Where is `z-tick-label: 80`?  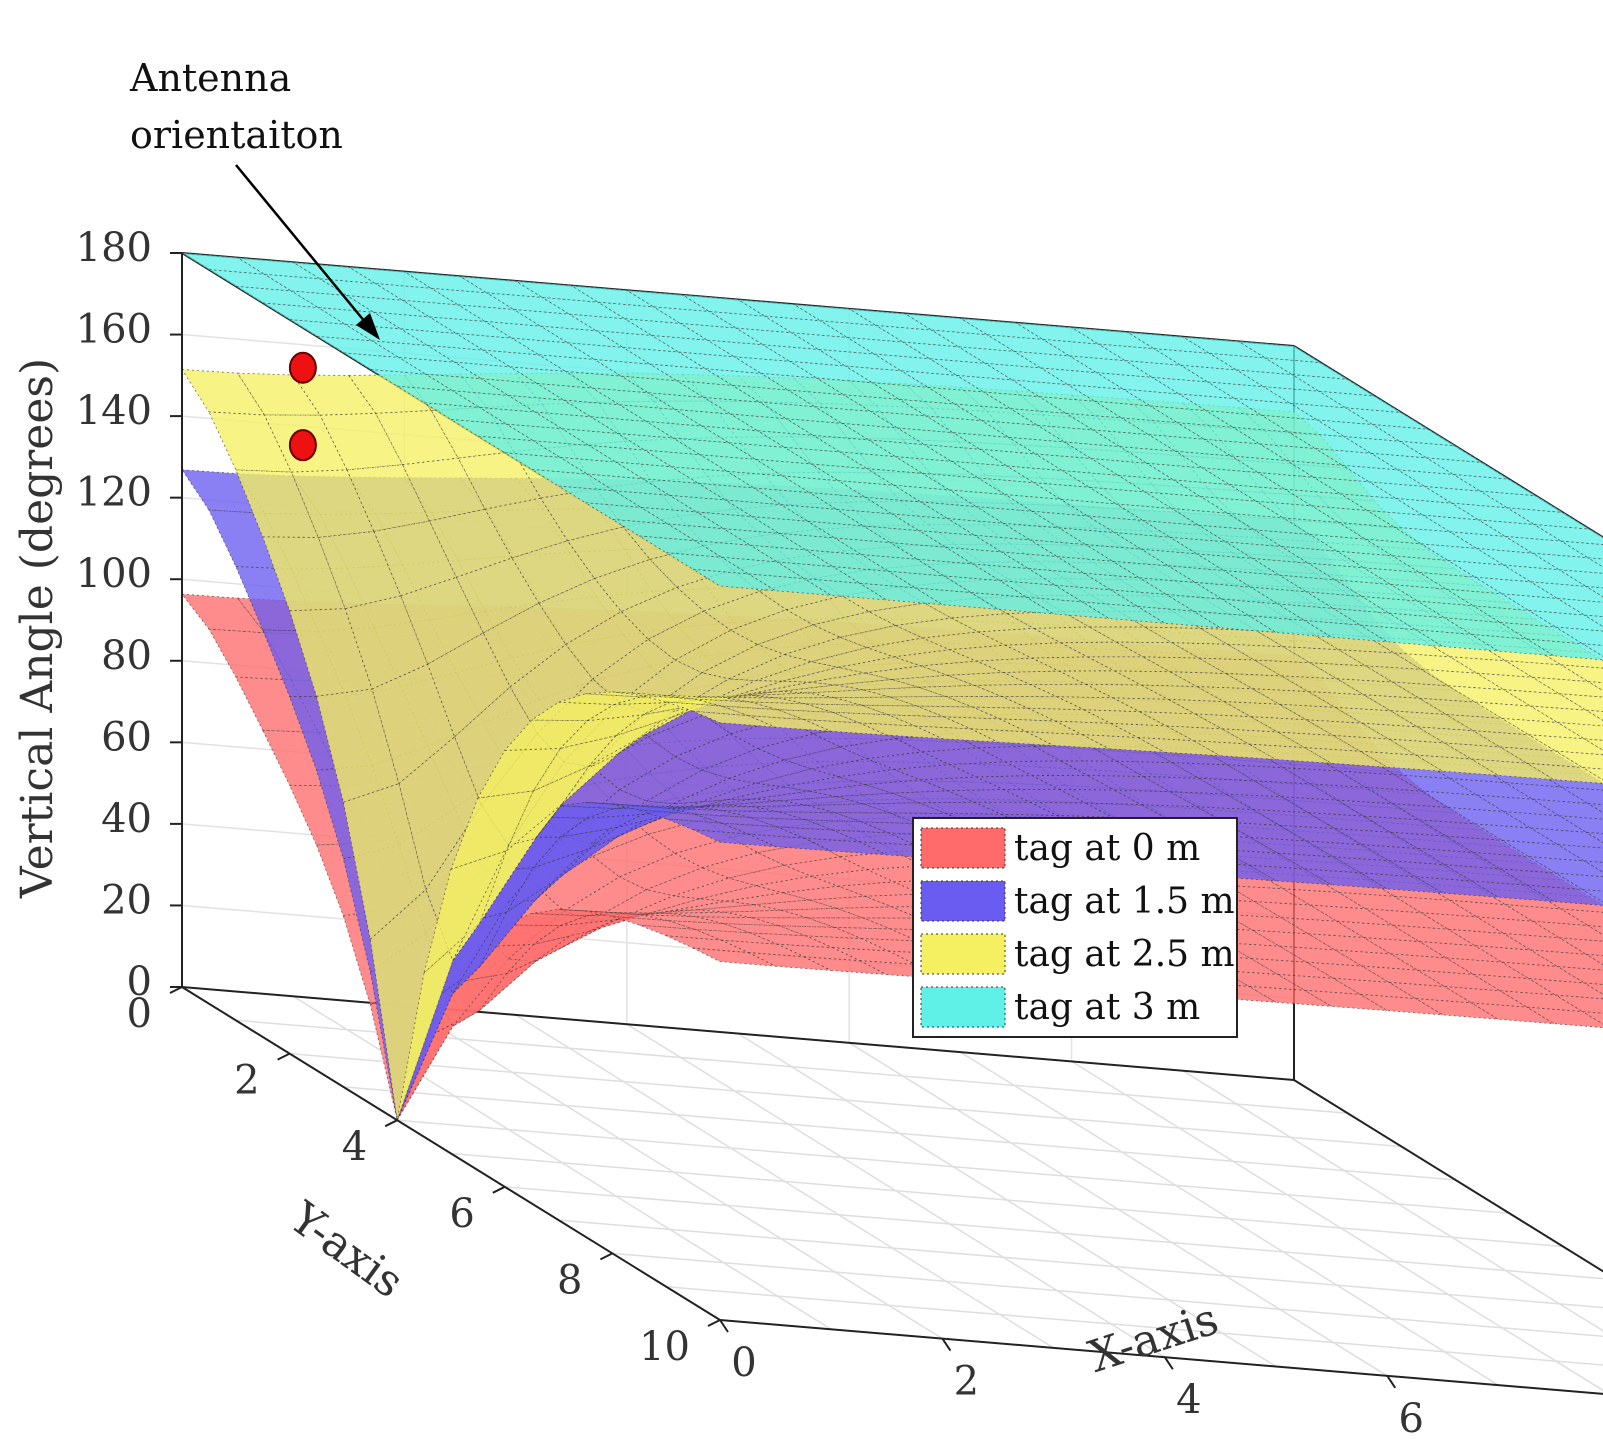
z-tick-label: 80 is located at coordinates (126, 656).